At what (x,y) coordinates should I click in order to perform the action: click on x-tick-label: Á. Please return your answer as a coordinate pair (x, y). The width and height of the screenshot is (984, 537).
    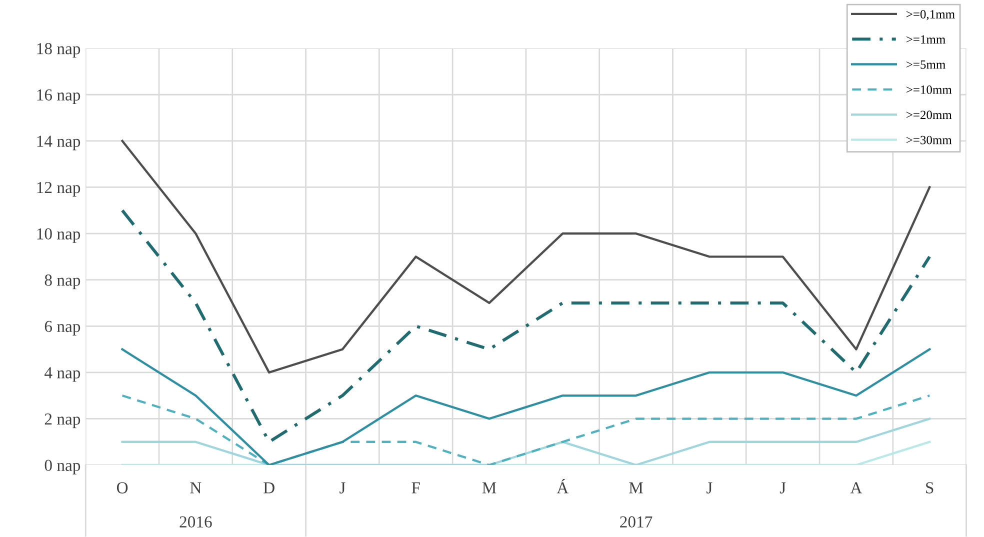
    Looking at the image, I should click on (562, 486).